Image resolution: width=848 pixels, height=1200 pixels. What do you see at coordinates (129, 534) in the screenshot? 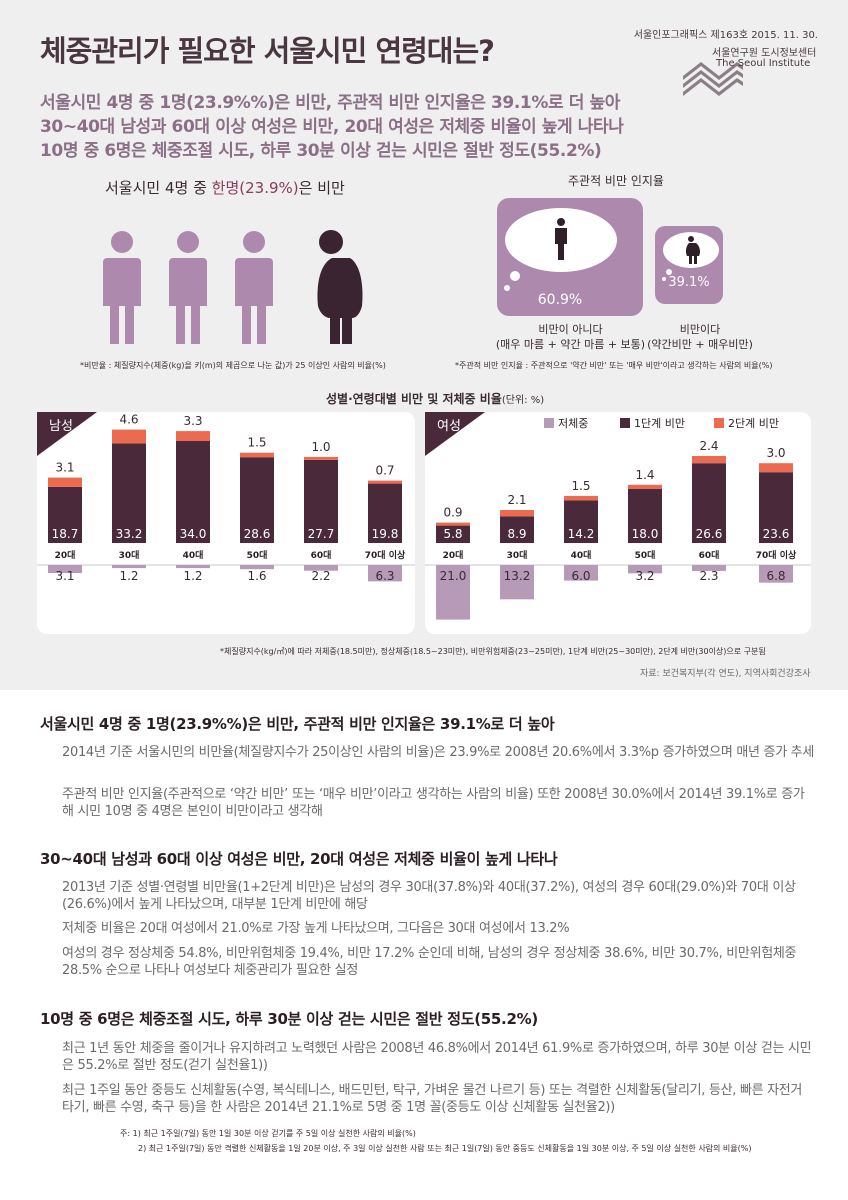
I see `stage1-label: 33.2` at bounding box center [129, 534].